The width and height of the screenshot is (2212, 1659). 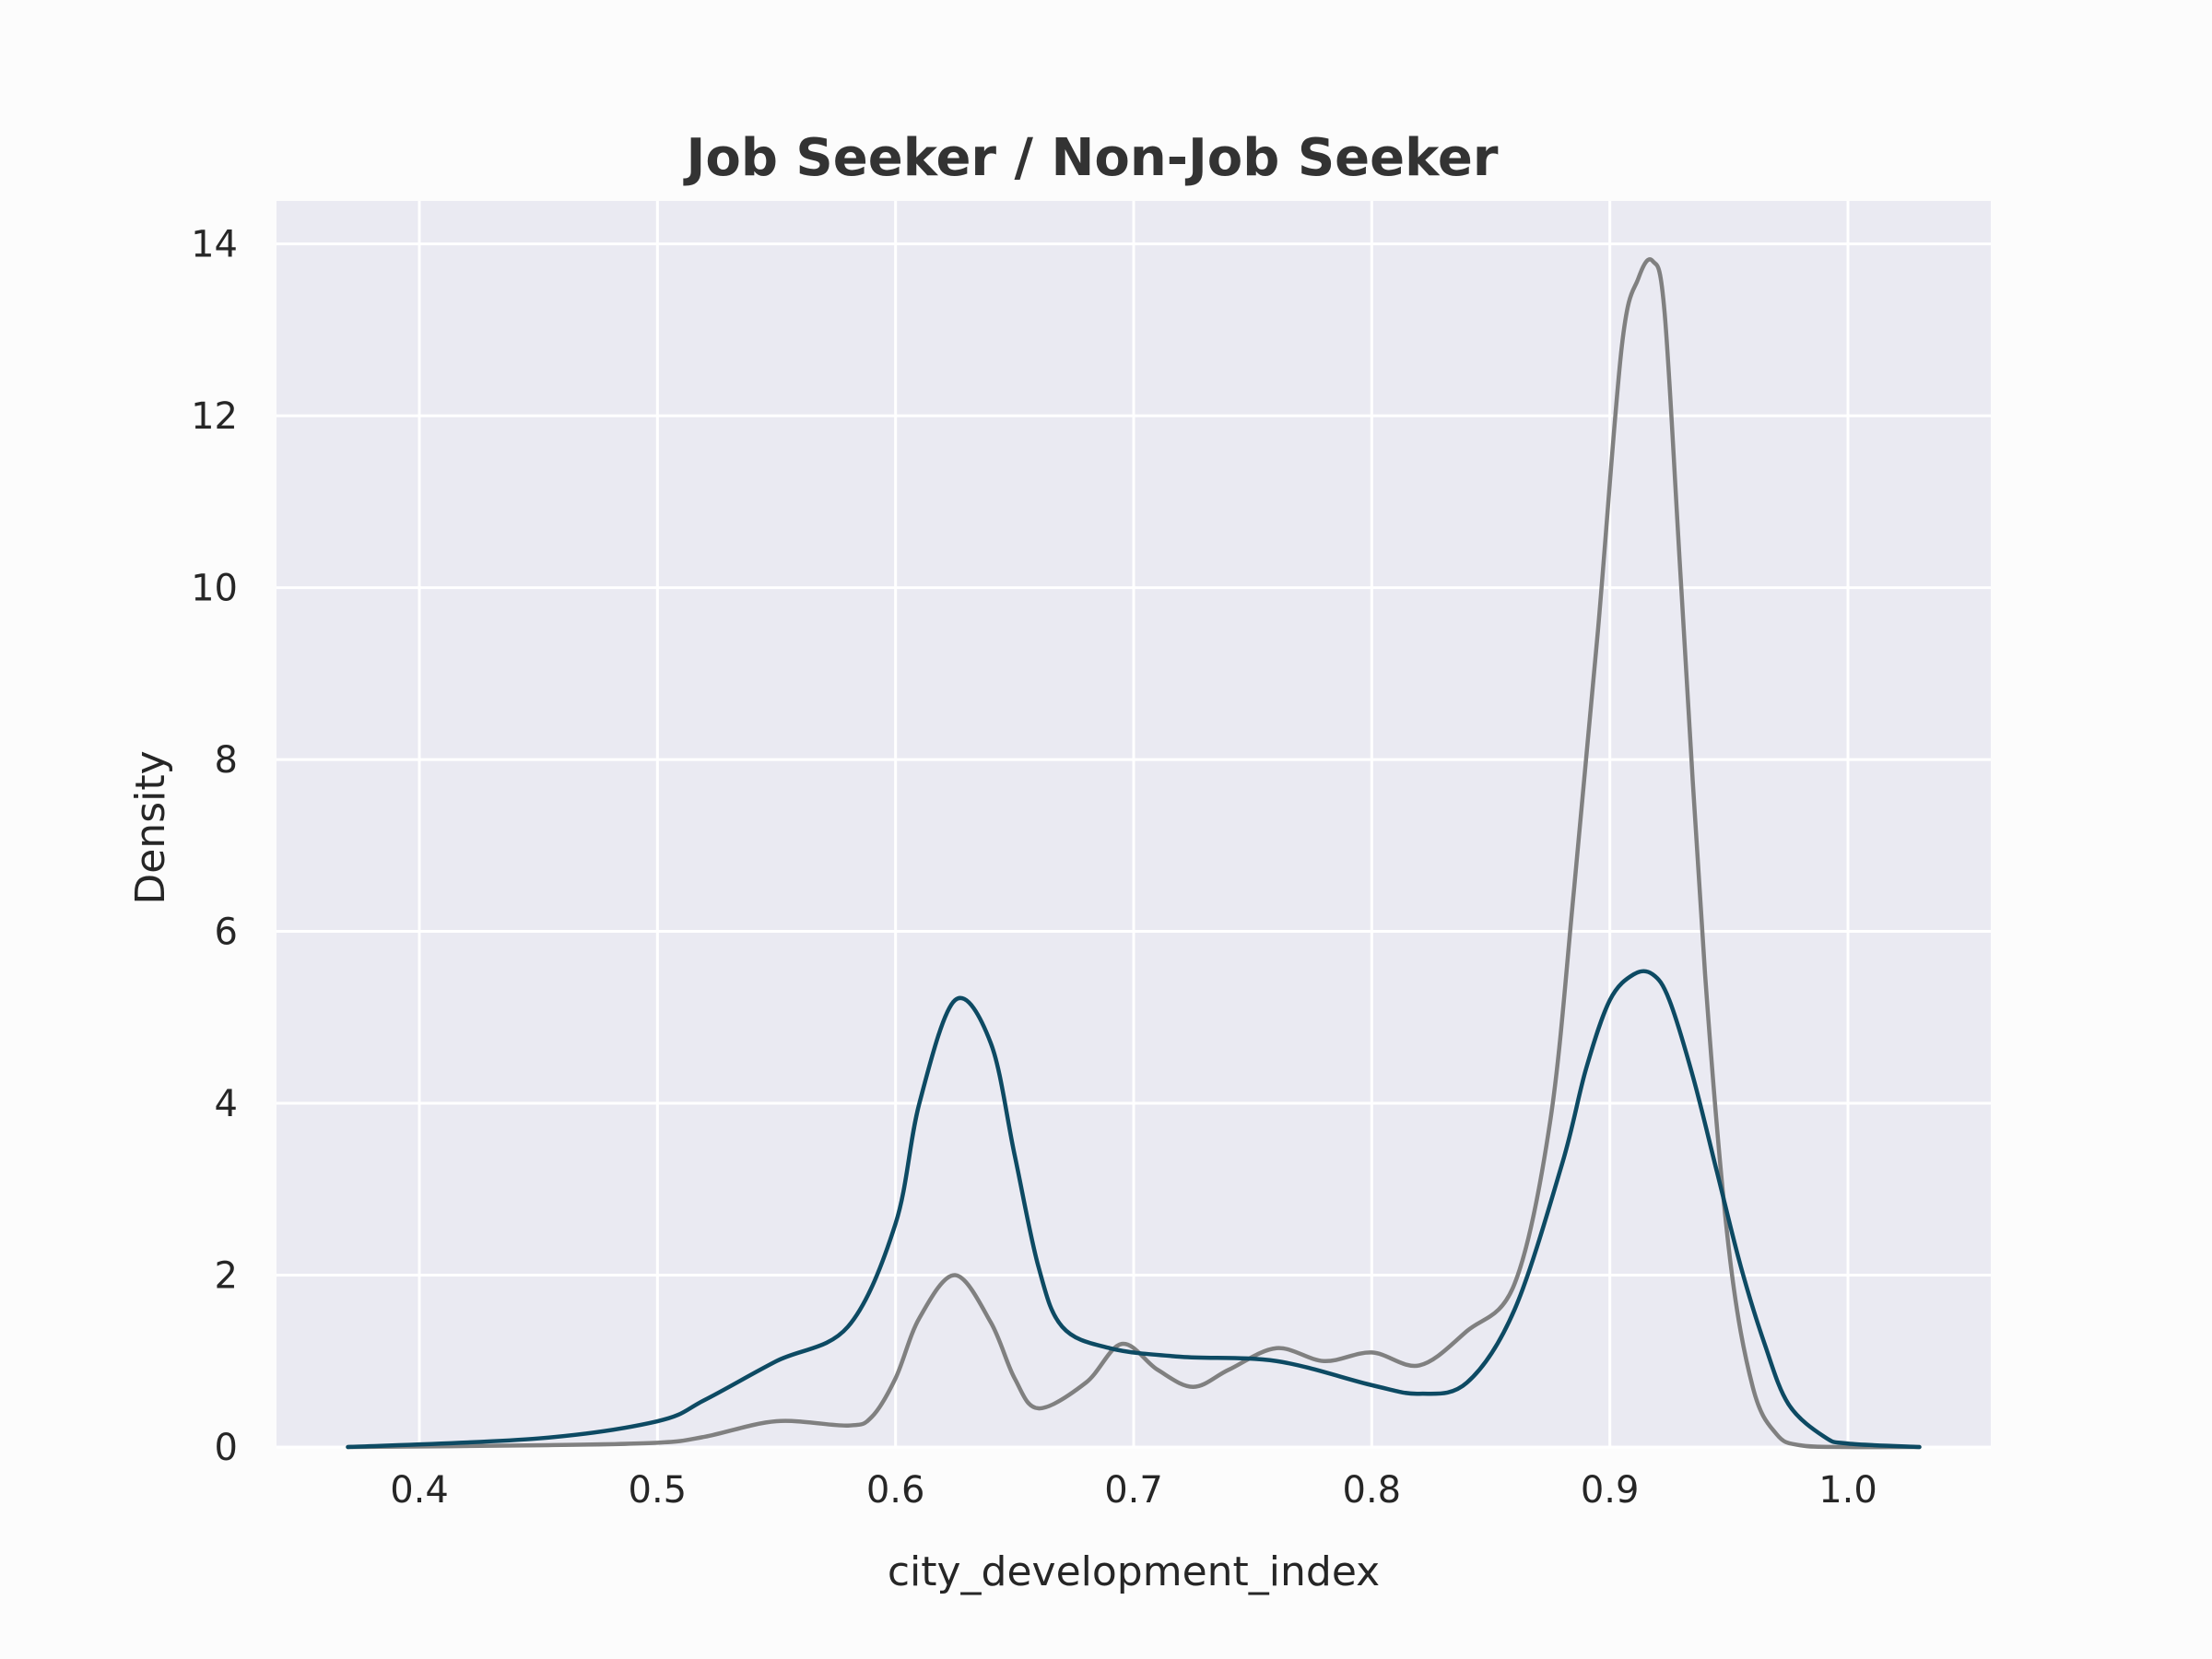 What do you see at coordinates (895, 1490) in the screenshot?
I see `x-tick-label: 0.6` at bounding box center [895, 1490].